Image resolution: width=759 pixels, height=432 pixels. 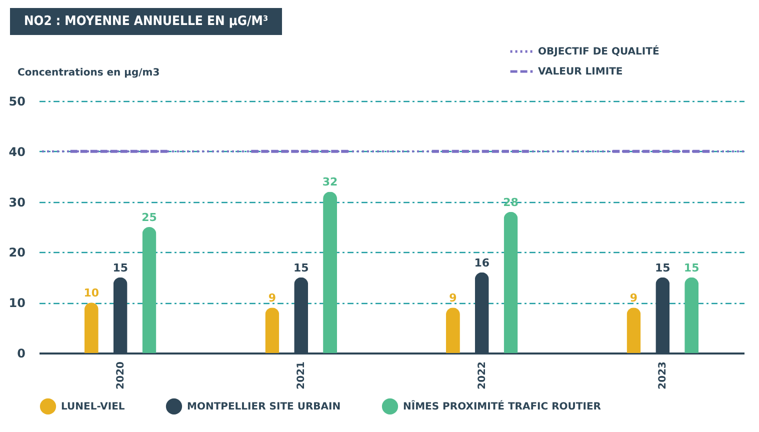 I want to click on y-tick-label: 0, so click(x=21, y=353).